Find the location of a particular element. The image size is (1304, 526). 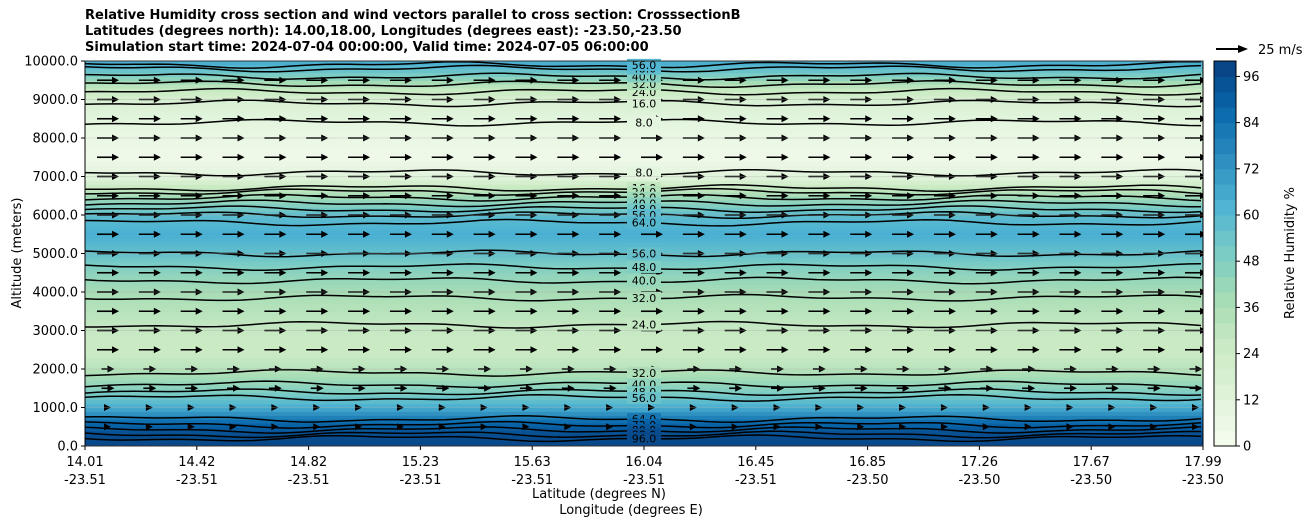

contour-label: 16.0 is located at coordinates (644, 103).